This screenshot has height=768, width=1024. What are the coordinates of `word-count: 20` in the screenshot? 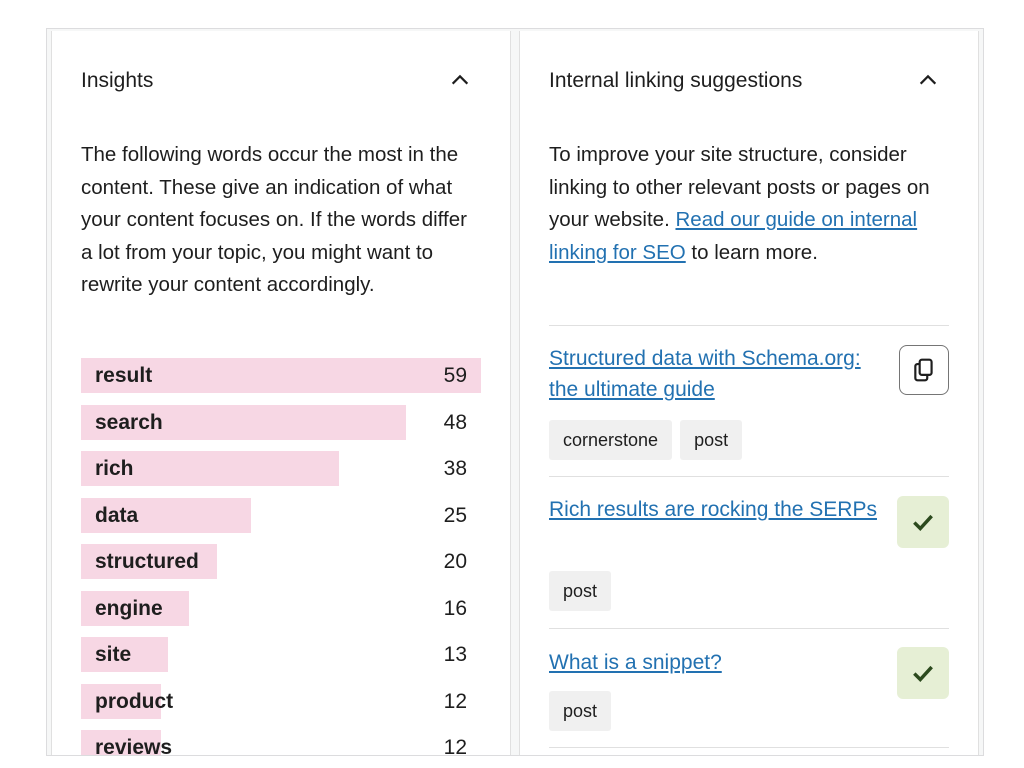 It's located at (455, 561).